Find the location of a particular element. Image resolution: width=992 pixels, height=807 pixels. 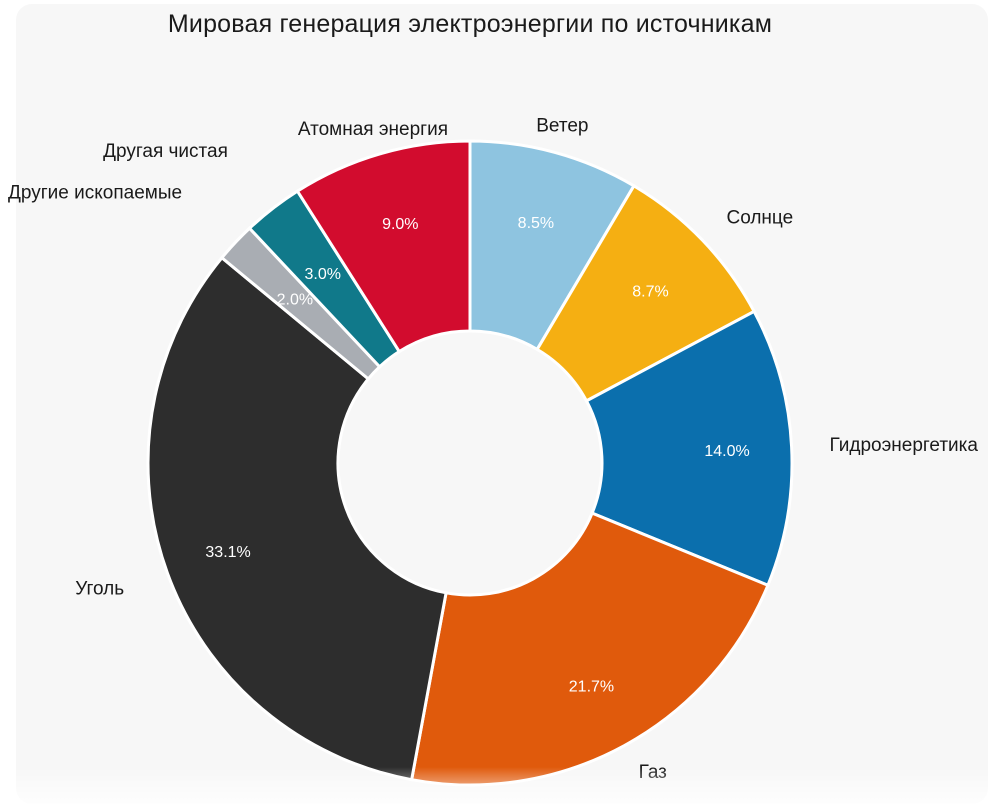

slice-value-label-4: 33.1% is located at coordinates (227, 552).